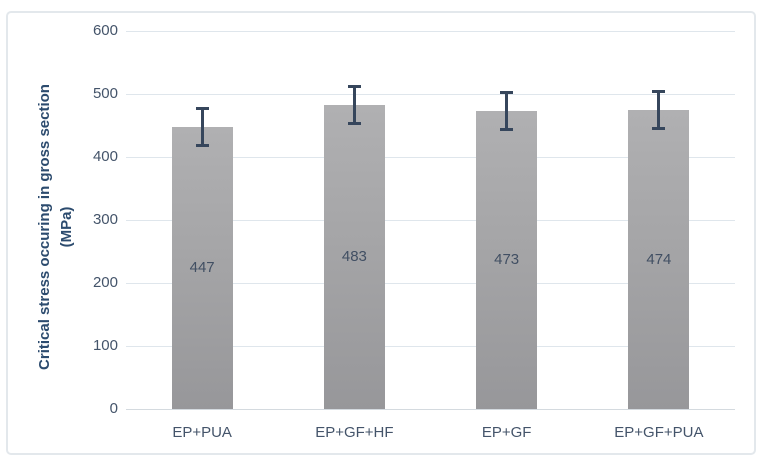 The height and width of the screenshot is (468, 768). Describe the element at coordinates (105, 93) in the screenshot. I see `y-tick-label: 500` at that location.